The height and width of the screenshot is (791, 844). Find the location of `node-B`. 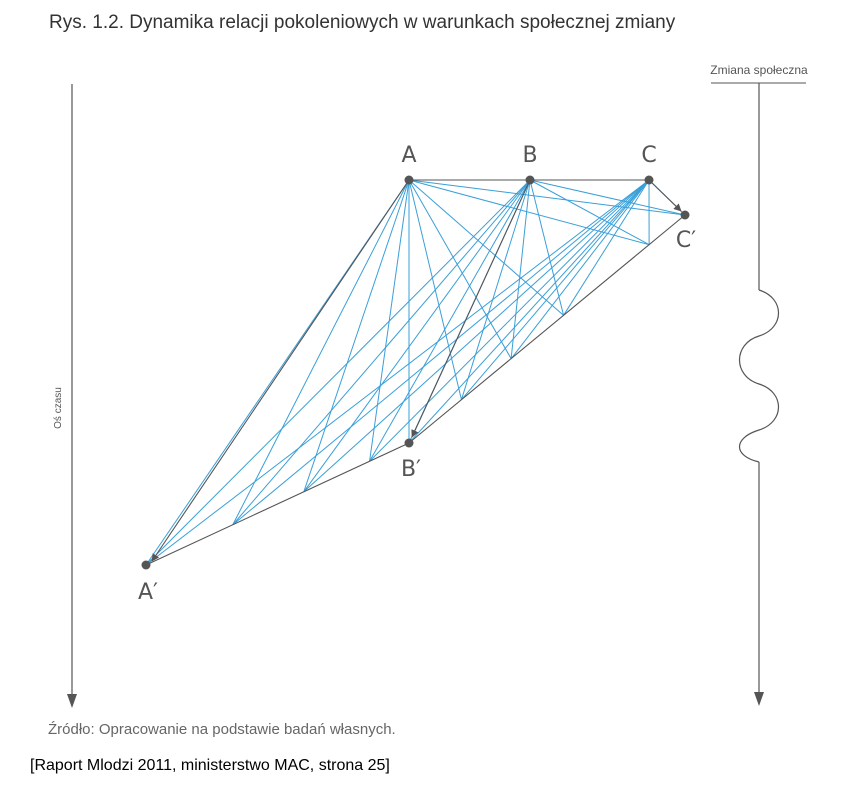

node-B is located at coordinates (530, 180).